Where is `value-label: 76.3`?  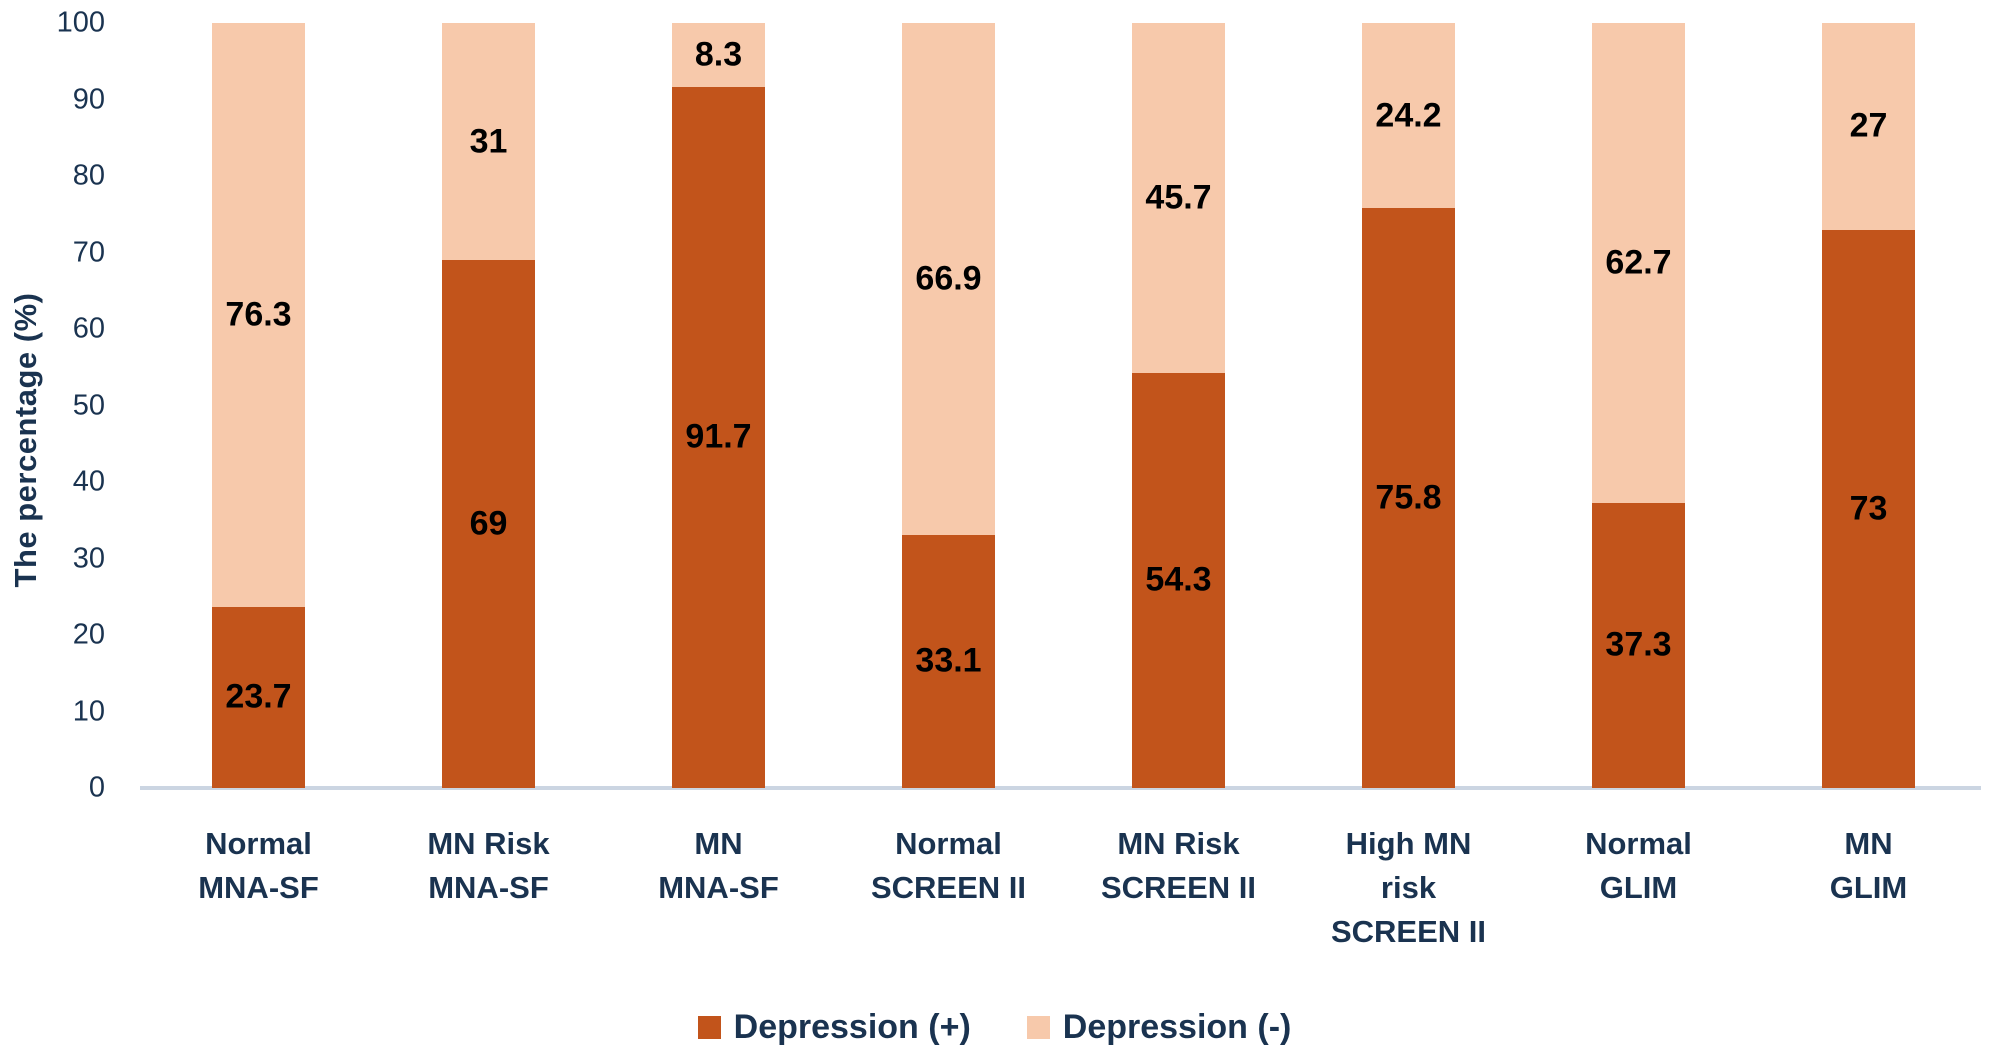 value-label: 76.3 is located at coordinates (258, 314).